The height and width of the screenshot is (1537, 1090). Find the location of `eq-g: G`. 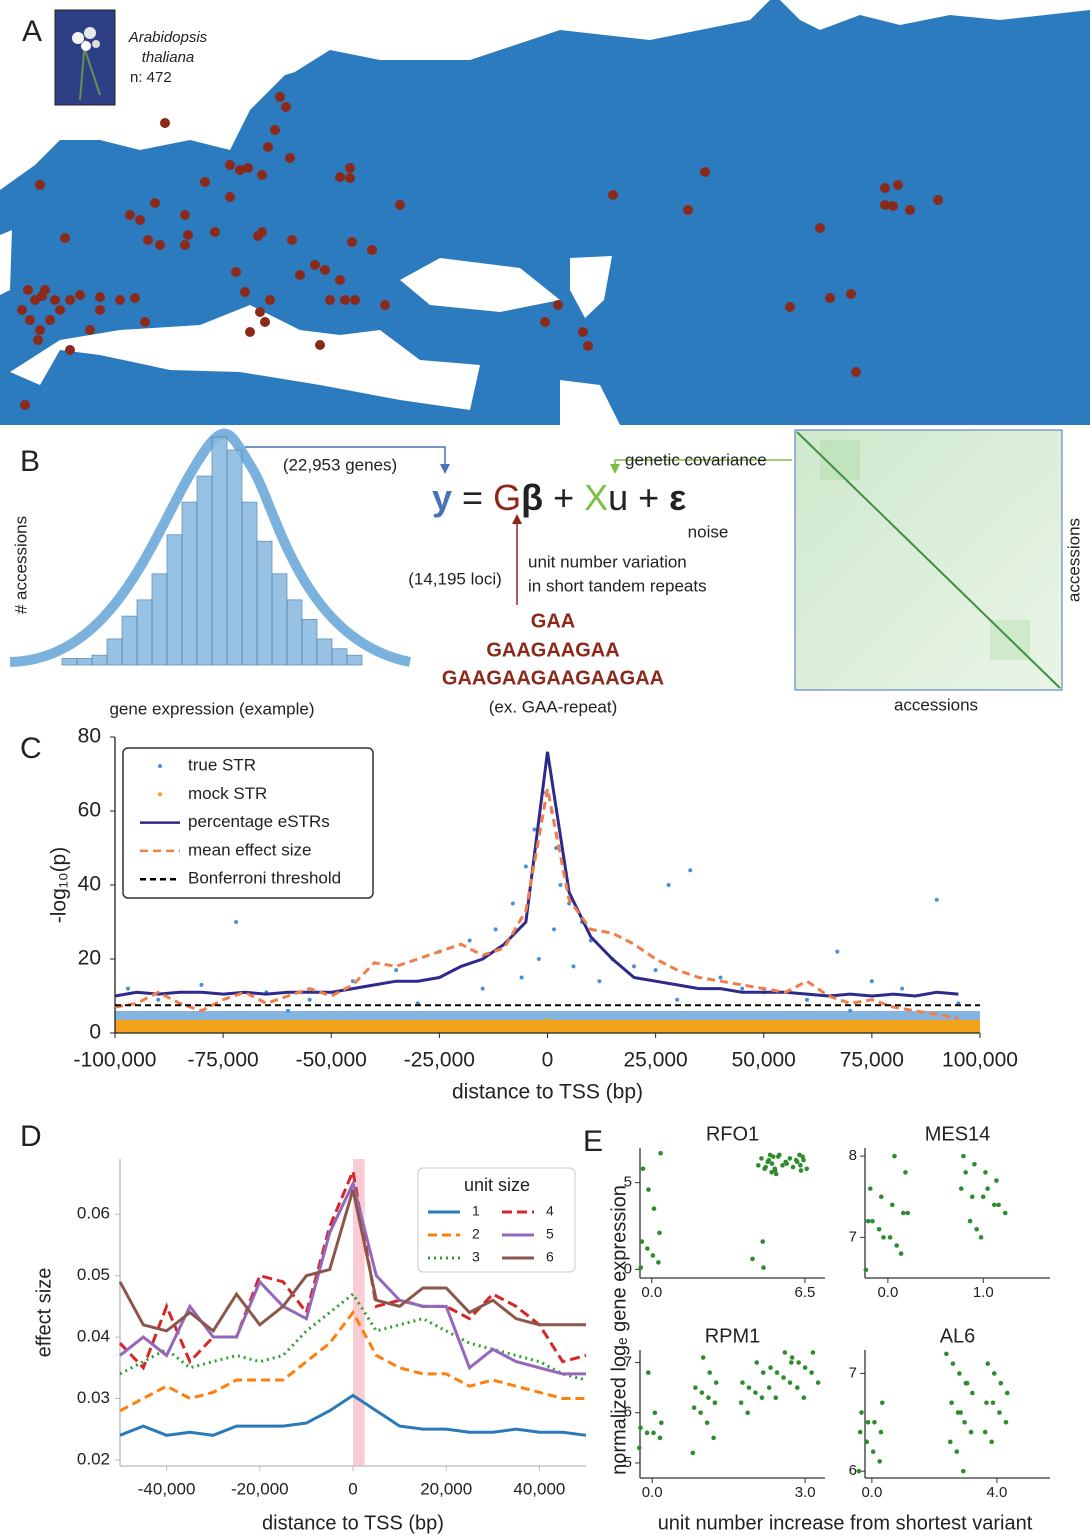

eq-g: G is located at coordinates (507, 497).